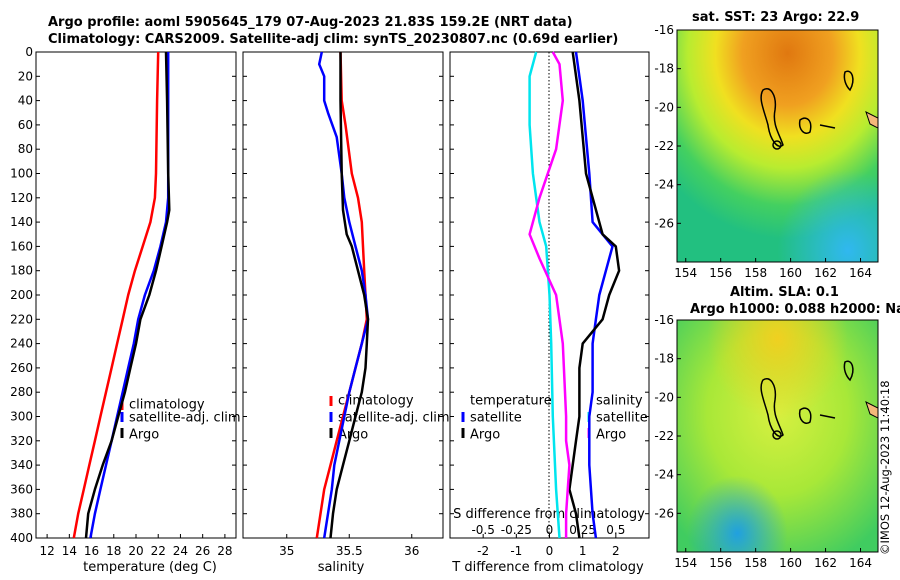 This screenshot has height=580, width=900. What do you see at coordinates (819, 110) in the screenshot?
I see `sst-coastline` at bounding box center [819, 110].